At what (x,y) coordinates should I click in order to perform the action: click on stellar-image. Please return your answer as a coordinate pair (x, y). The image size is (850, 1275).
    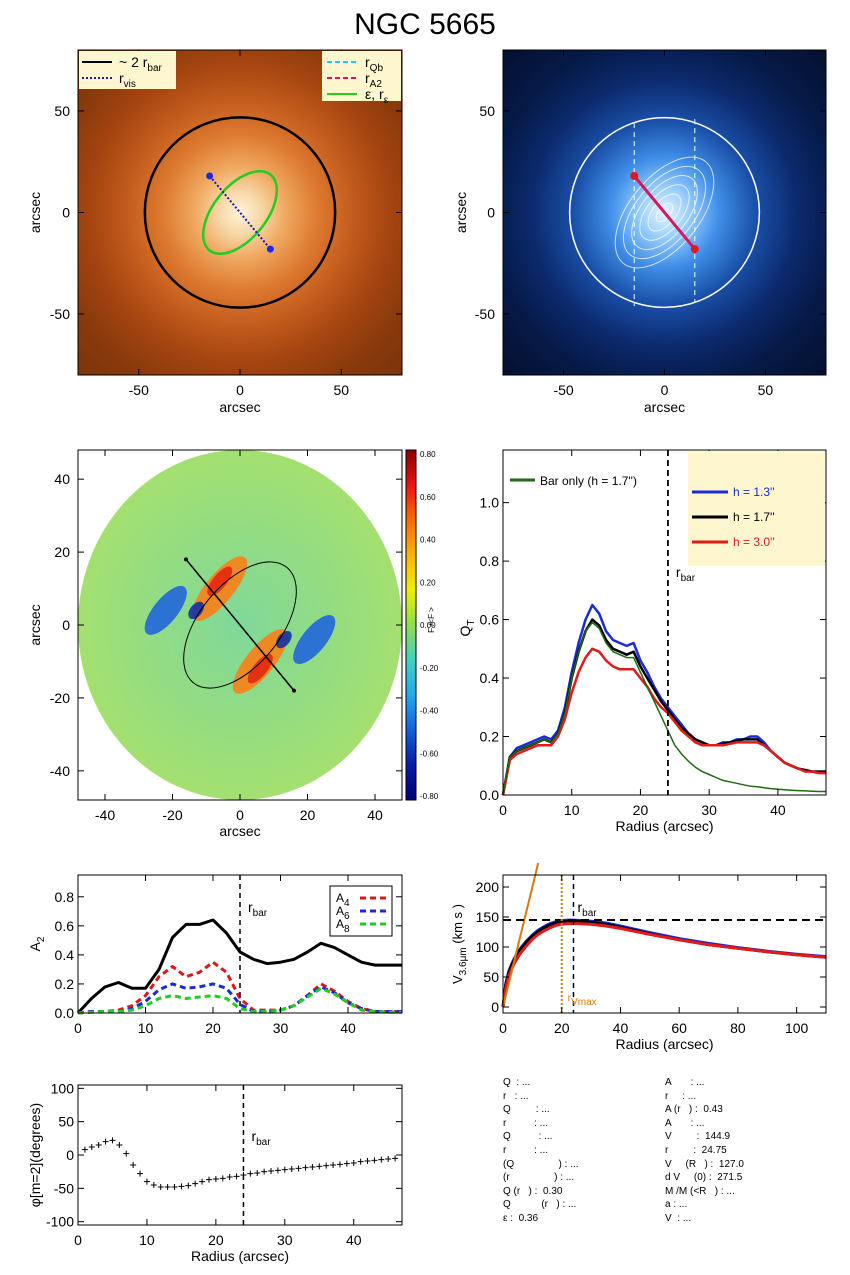
    Looking at the image, I should click on (240, 212).